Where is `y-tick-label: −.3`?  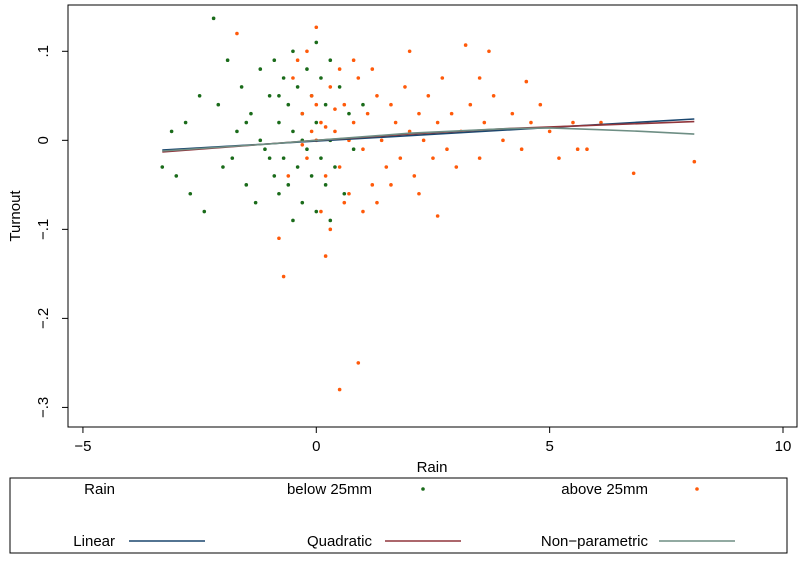 y-tick-label: −.3 is located at coordinates (43, 407).